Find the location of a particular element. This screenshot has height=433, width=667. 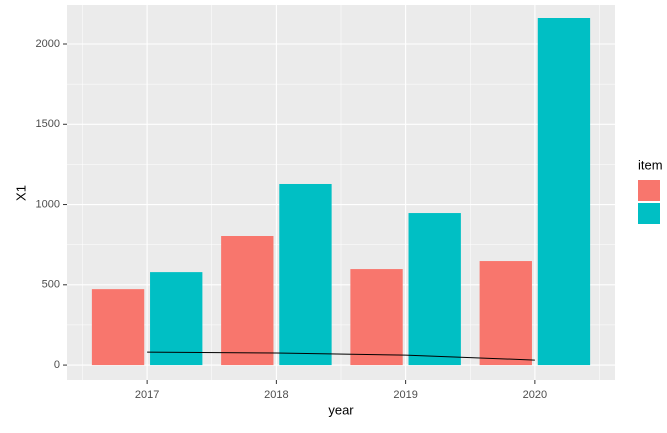

x-tick-label: 2018 is located at coordinates (276, 395).